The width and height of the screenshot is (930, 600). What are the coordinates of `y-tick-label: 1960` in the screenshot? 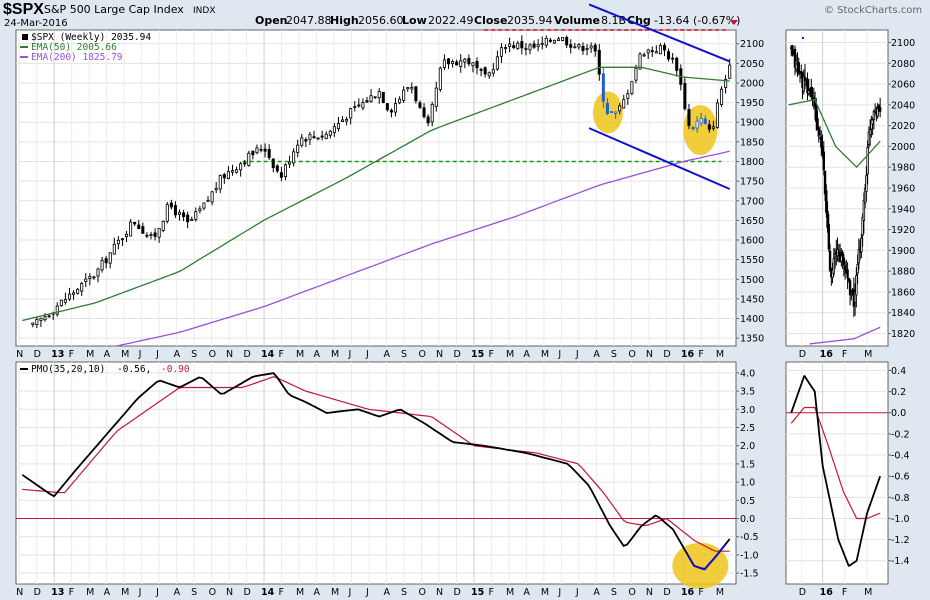 It's located at (903, 189).